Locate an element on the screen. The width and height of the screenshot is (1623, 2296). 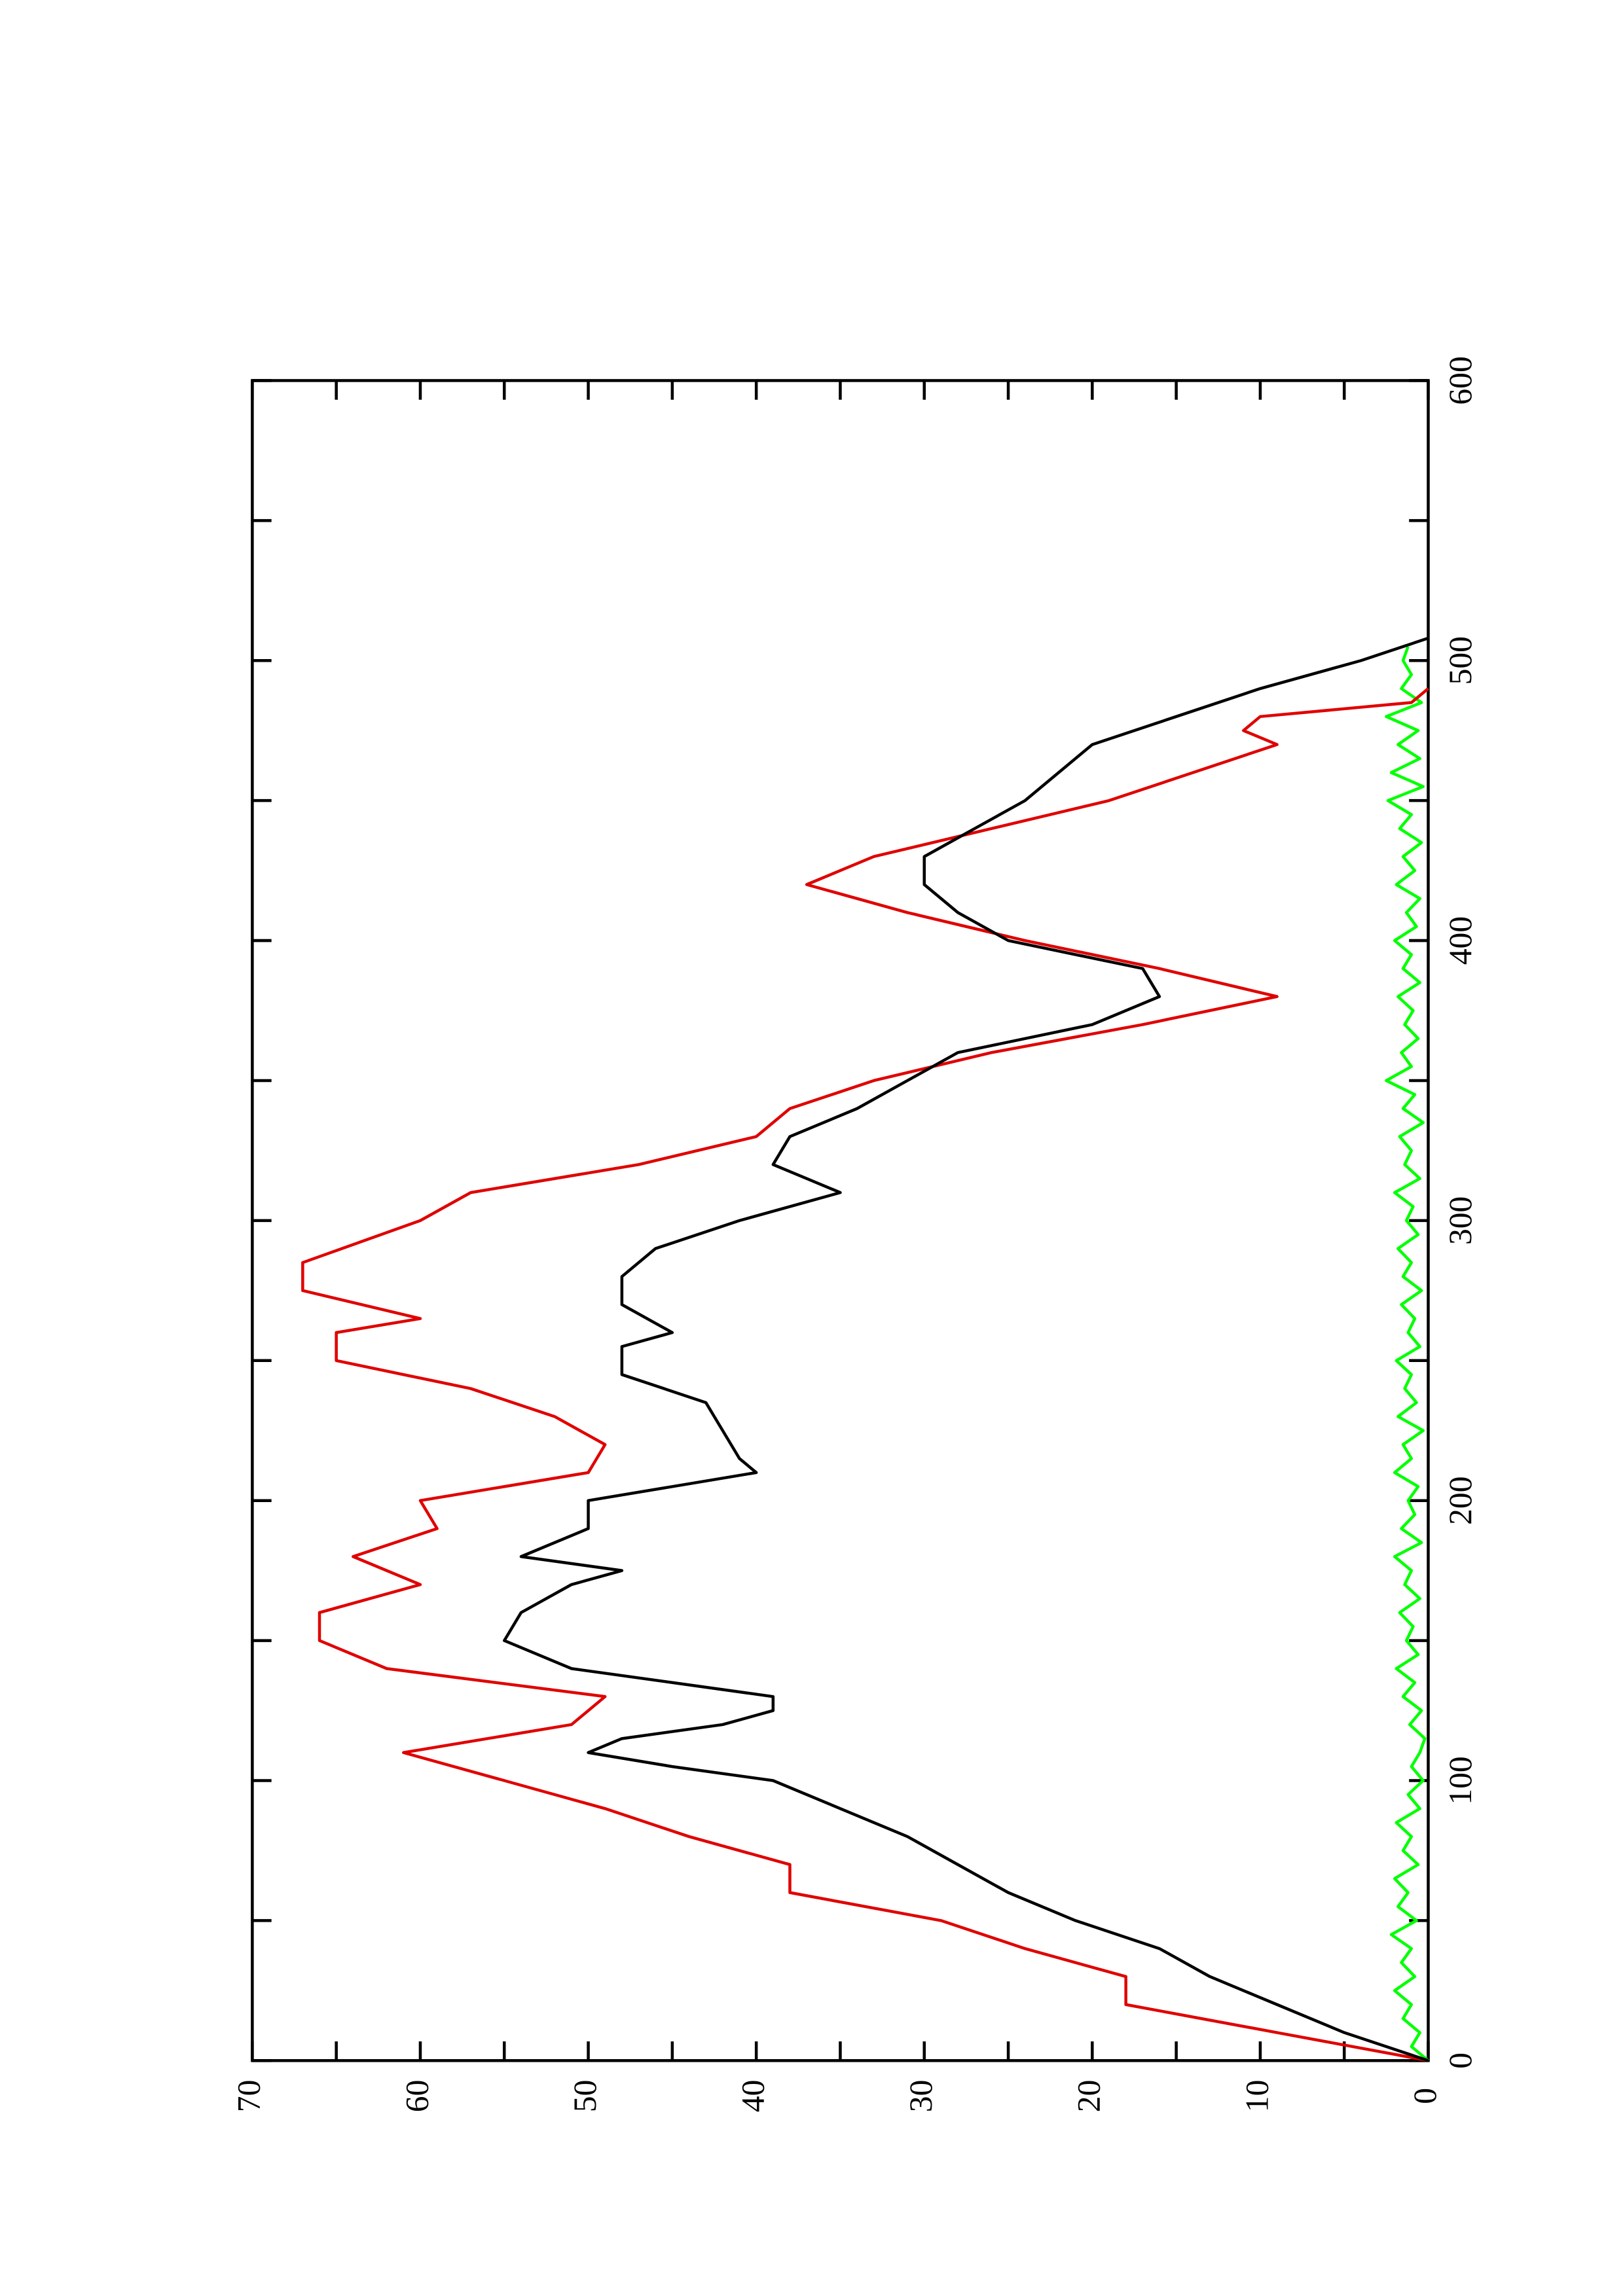
y-tick-label: 60 is located at coordinates (417, 2096).